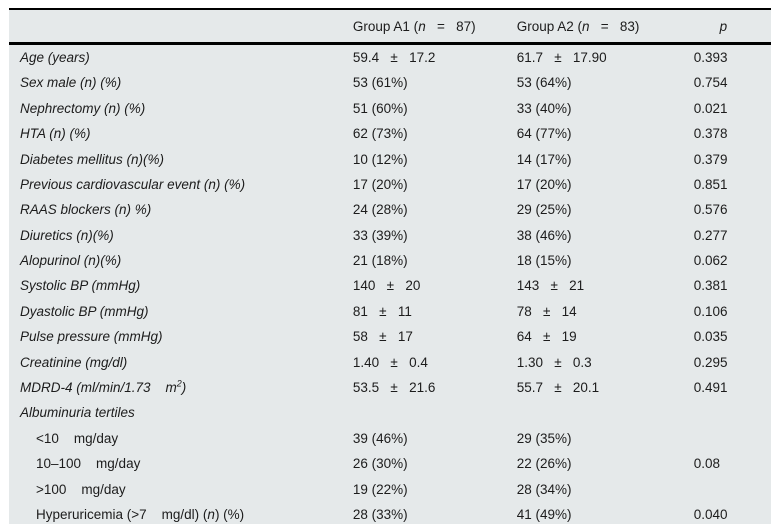 This screenshot has height=524, width=780. I want to click on group-a2-value: 18 (15%), so click(544, 261).